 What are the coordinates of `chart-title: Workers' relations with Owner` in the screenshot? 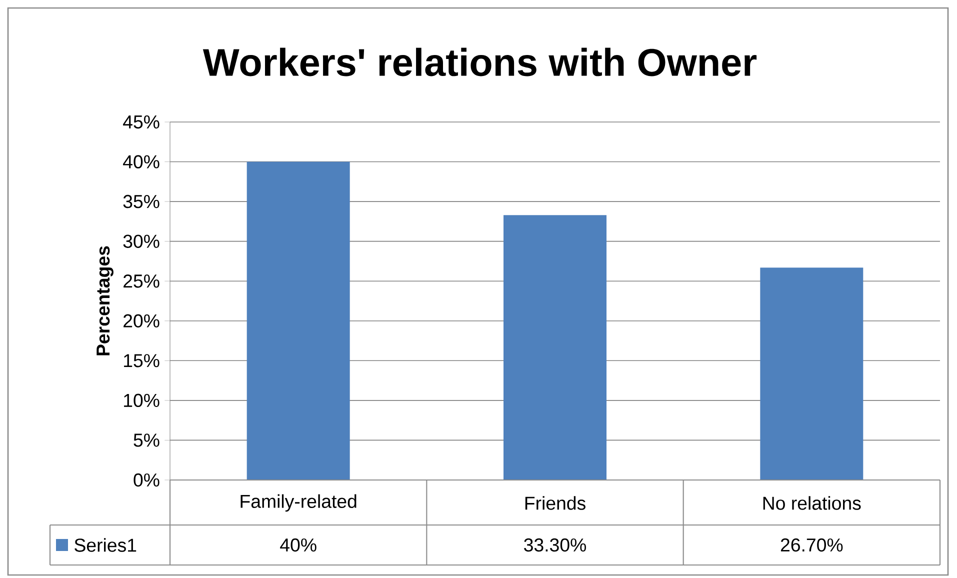 It's located at (479, 62).